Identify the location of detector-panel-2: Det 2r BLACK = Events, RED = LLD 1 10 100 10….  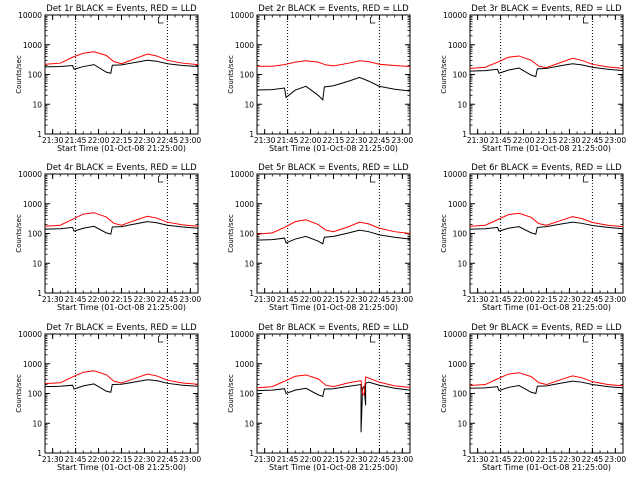
(320, 78).